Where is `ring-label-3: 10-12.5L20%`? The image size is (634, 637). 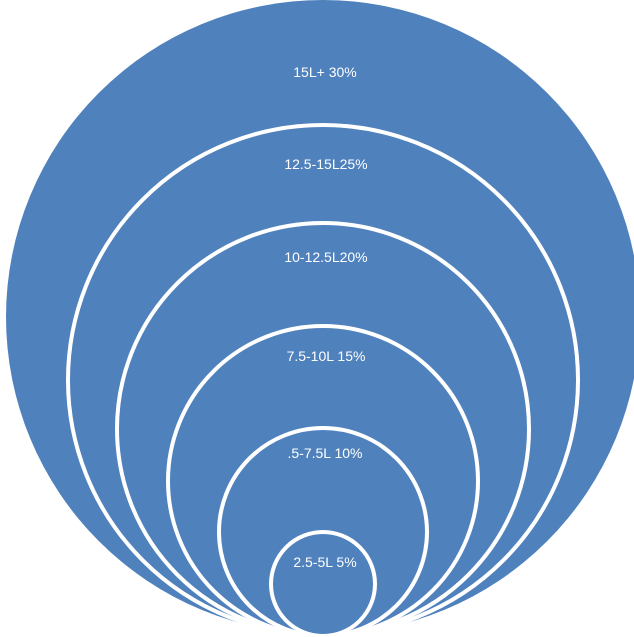 ring-label-3: 10-12.5L20% is located at coordinates (325, 257).